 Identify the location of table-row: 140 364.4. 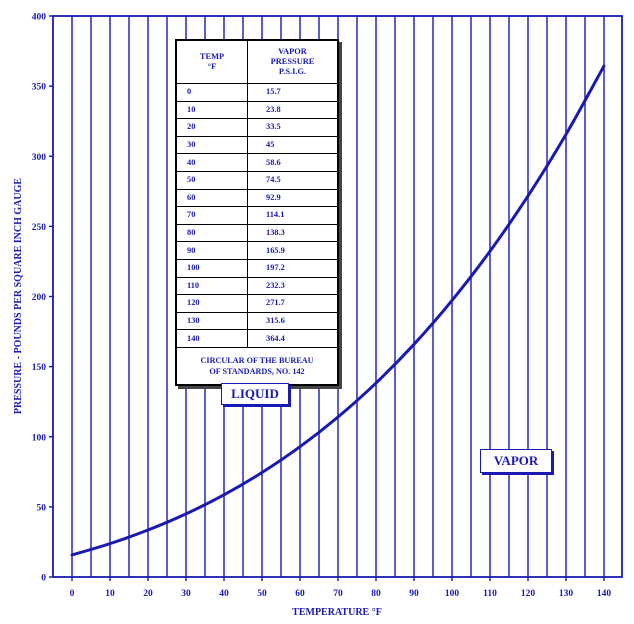
(257, 338).